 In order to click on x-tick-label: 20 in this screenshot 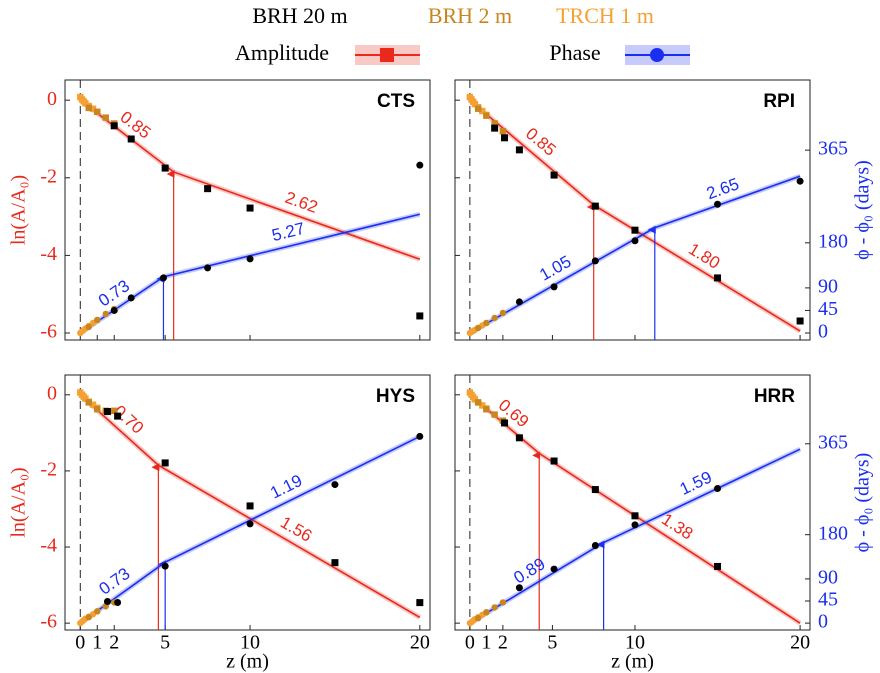, I will do `click(420, 643)`.